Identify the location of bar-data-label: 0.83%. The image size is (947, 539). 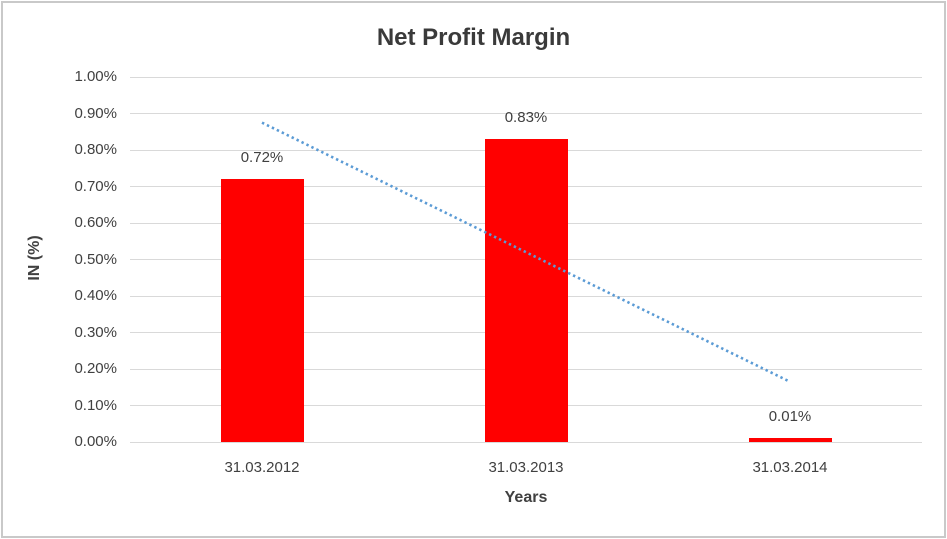
(526, 118).